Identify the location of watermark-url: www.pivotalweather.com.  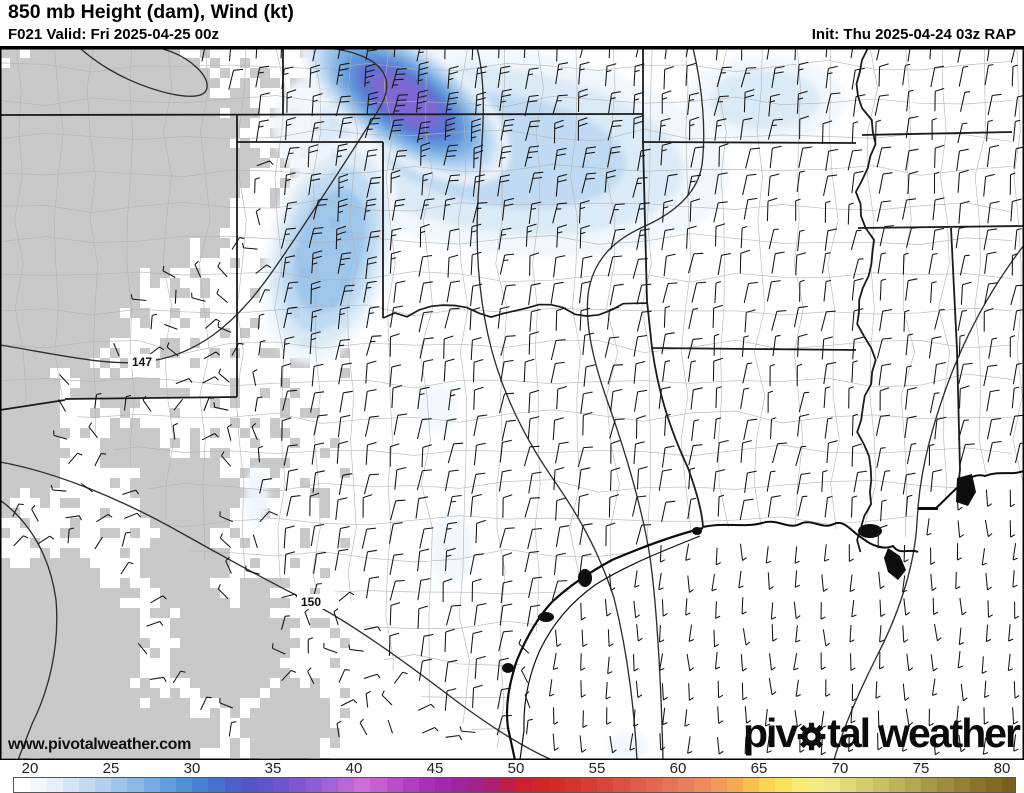
(100, 744).